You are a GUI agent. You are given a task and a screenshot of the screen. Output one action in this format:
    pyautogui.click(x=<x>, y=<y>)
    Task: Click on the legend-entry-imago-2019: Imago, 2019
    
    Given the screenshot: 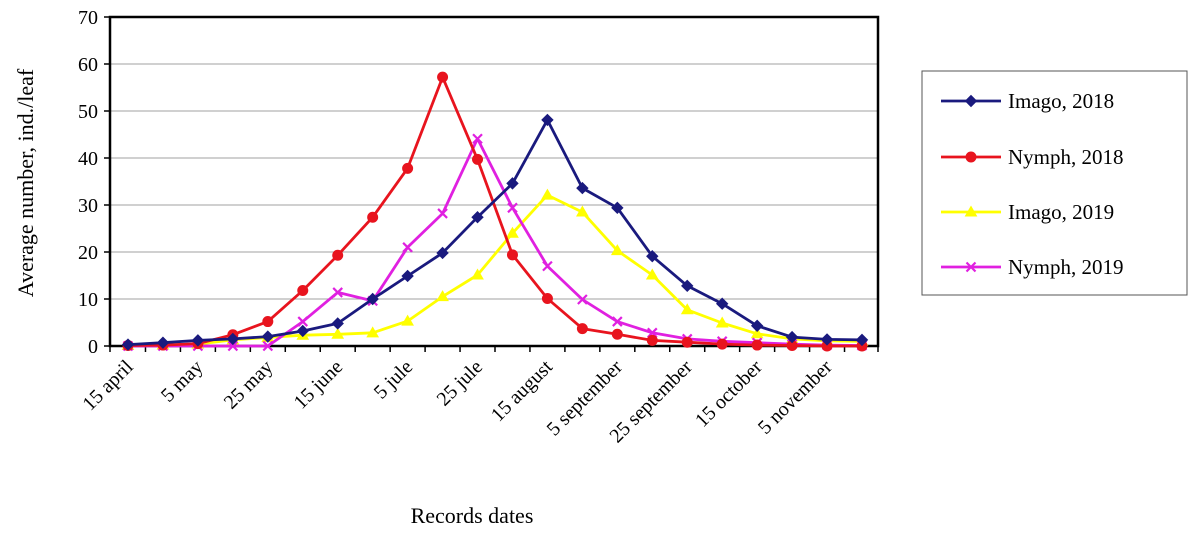 What is the action you would take?
    pyautogui.click(x=1027, y=212)
    